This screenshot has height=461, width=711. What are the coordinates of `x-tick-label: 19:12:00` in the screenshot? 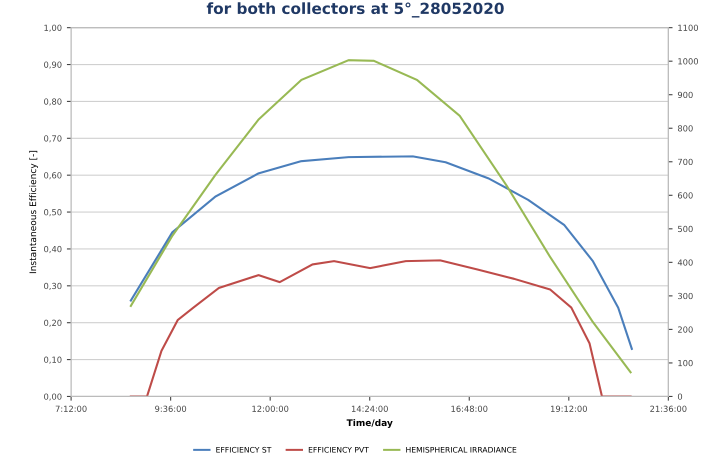 It's located at (569, 409).